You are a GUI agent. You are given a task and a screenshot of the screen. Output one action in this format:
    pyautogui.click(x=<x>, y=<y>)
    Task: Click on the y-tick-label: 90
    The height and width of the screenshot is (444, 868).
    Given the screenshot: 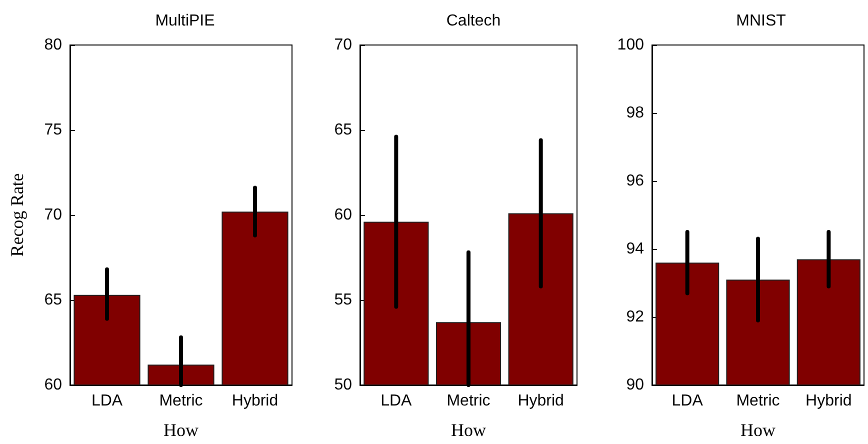 What is the action you would take?
    pyautogui.click(x=635, y=385)
    